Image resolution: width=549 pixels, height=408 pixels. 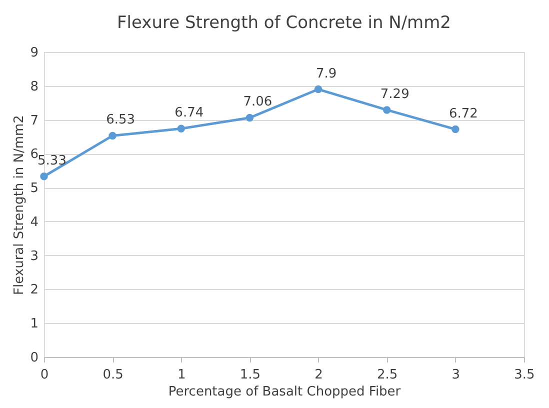 What do you see at coordinates (121, 120) in the screenshot?
I see `data-label: 6.53` at bounding box center [121, 120].